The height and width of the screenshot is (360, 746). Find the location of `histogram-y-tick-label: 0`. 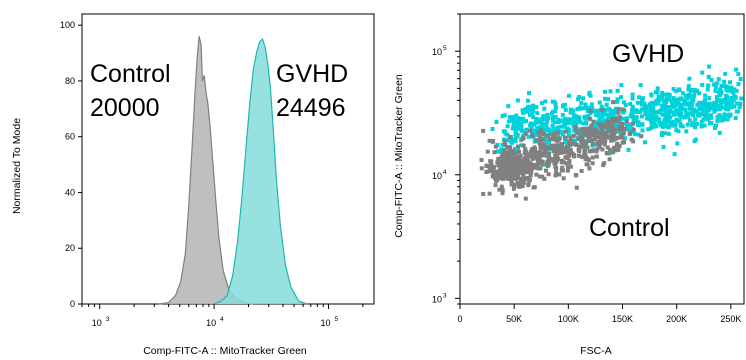

histogram-y-tick-label: 0 is located at coordinates (72, 304).